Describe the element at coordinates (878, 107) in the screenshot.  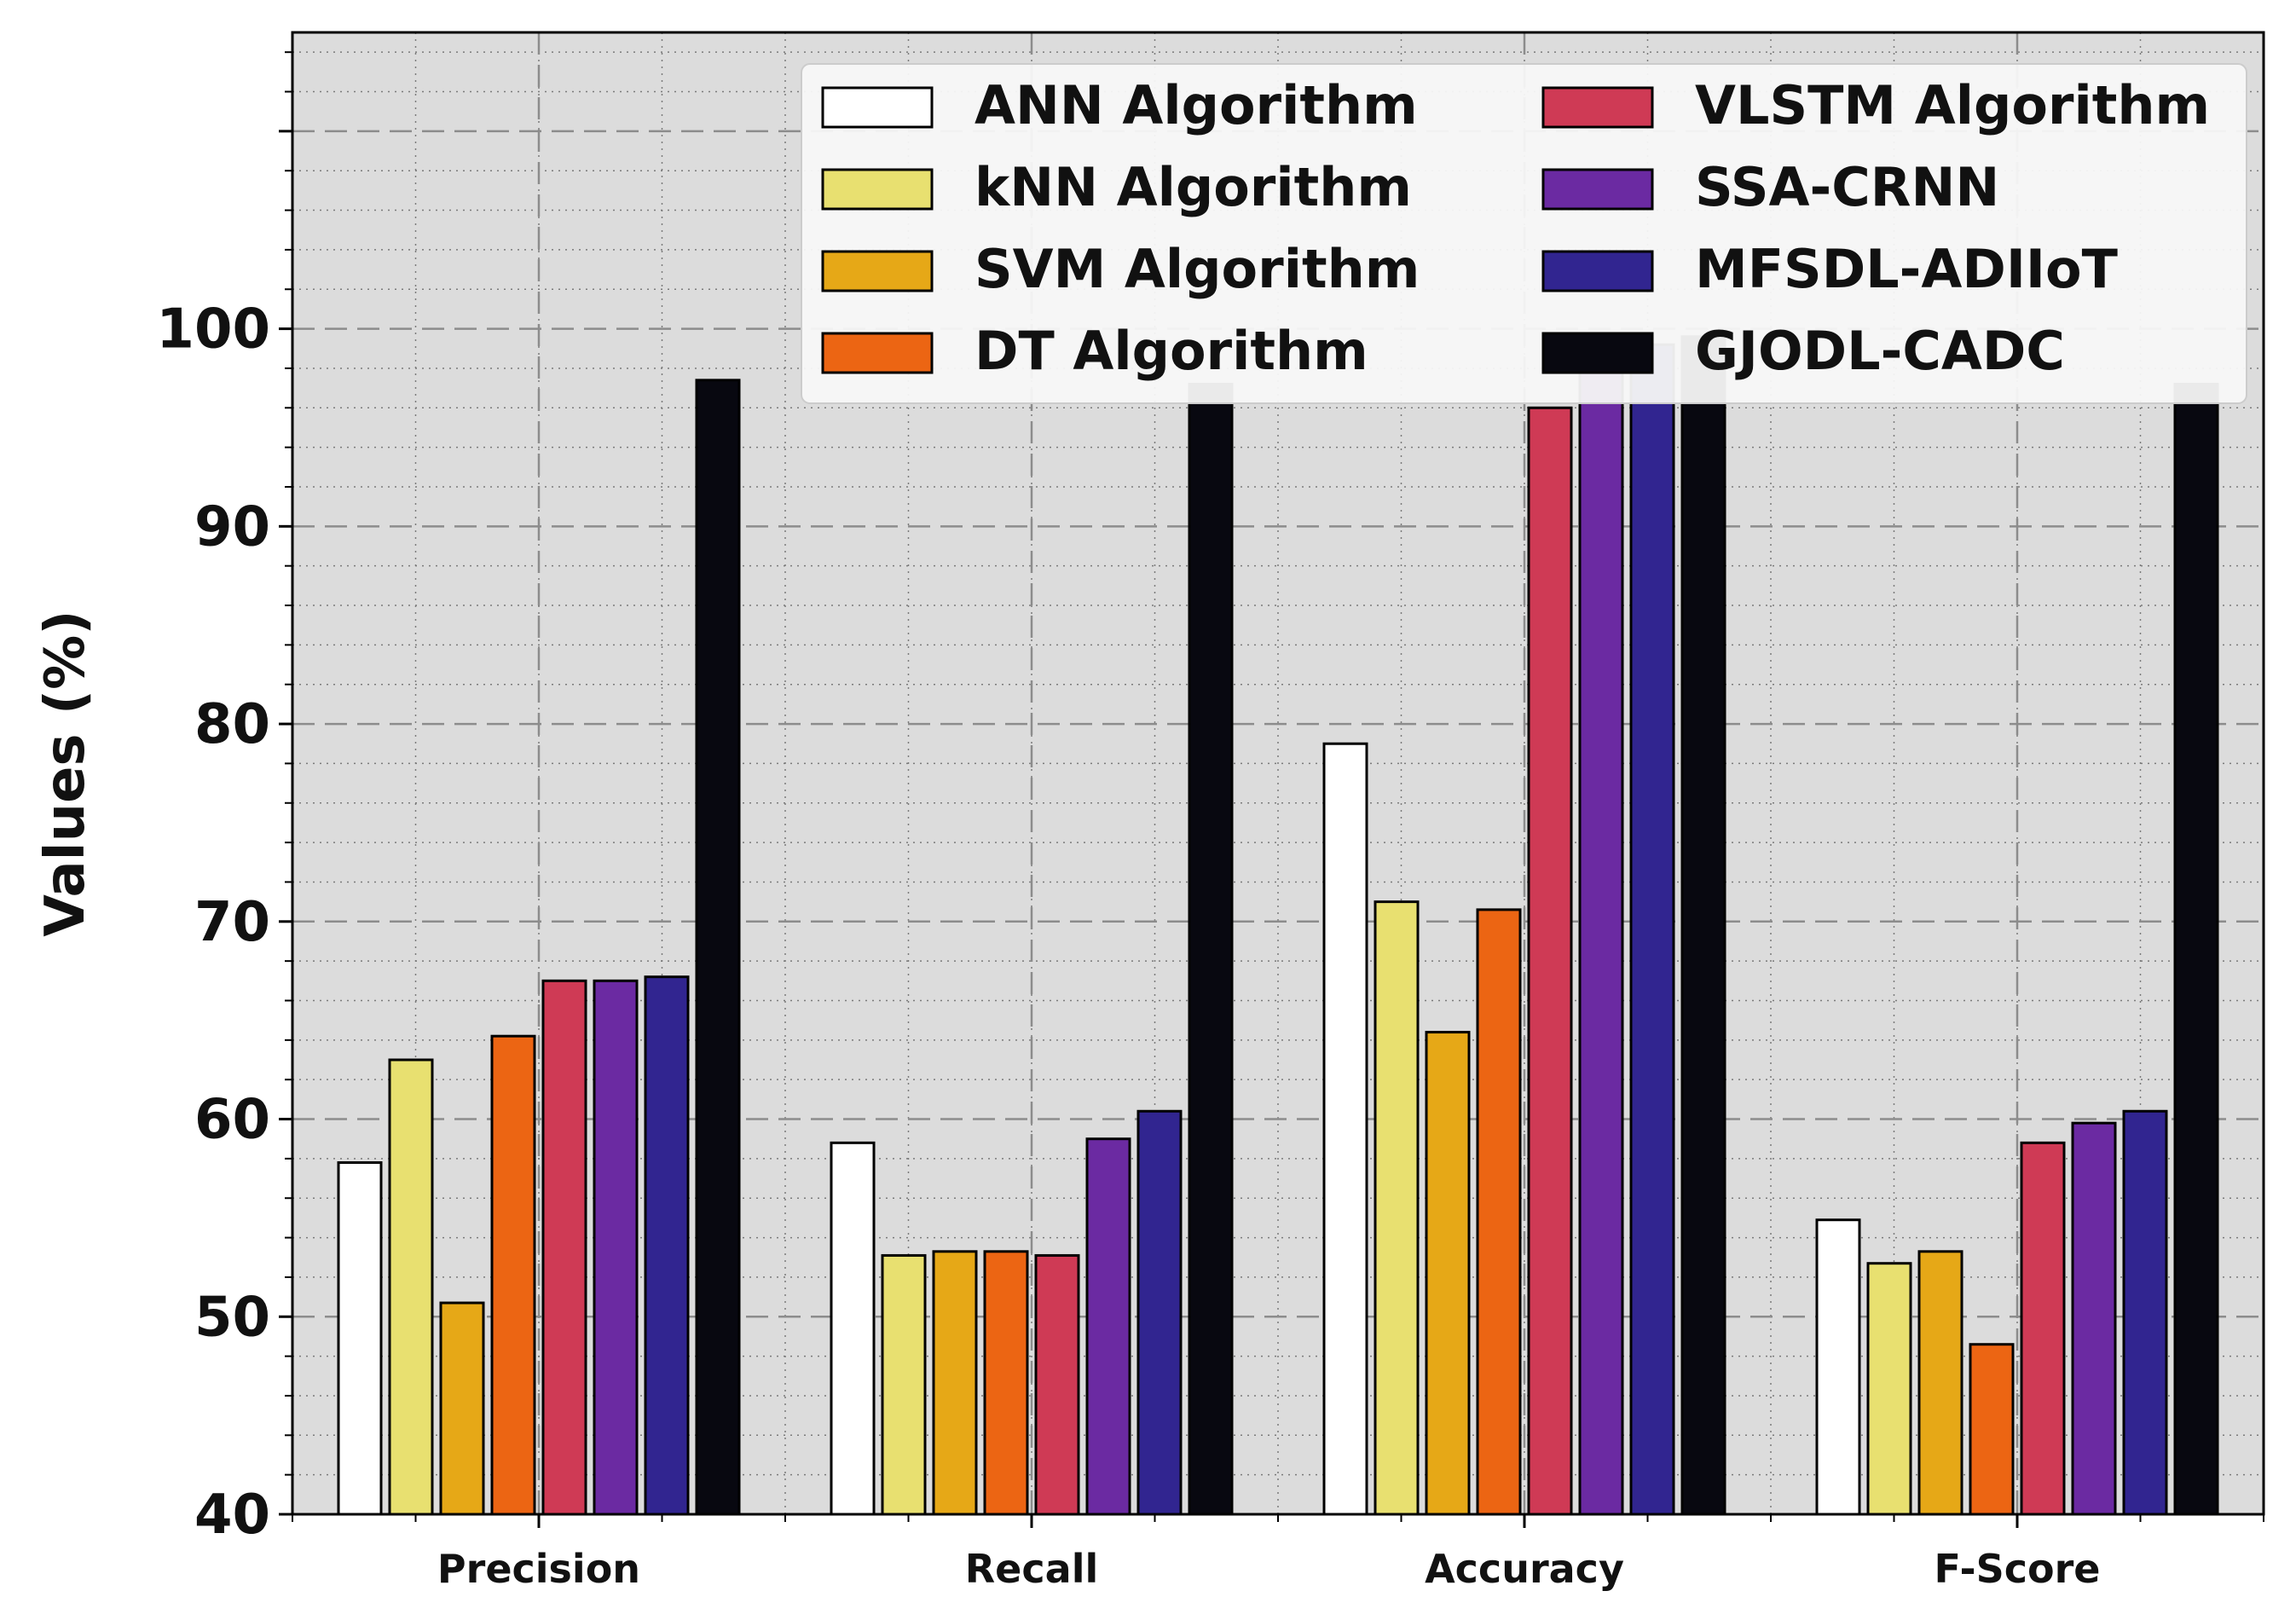
I see `legend-swatch-ann-algorithm` at that location.